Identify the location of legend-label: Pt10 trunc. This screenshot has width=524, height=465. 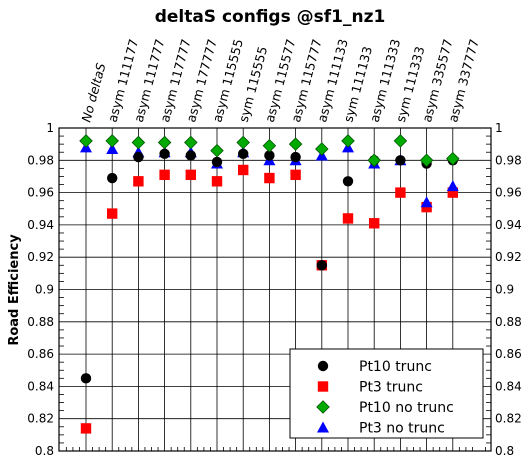
(395, 367).